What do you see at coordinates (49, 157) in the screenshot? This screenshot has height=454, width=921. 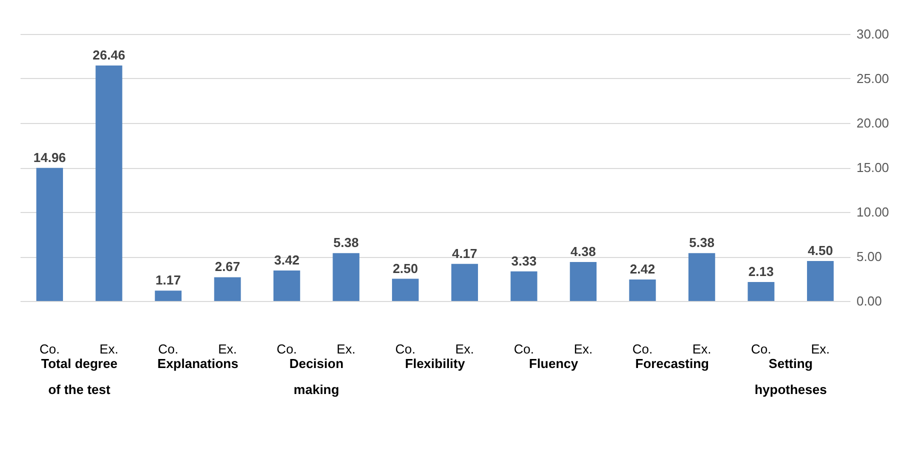 I see `data-label: 14.96` at bounding box center [49, 157].